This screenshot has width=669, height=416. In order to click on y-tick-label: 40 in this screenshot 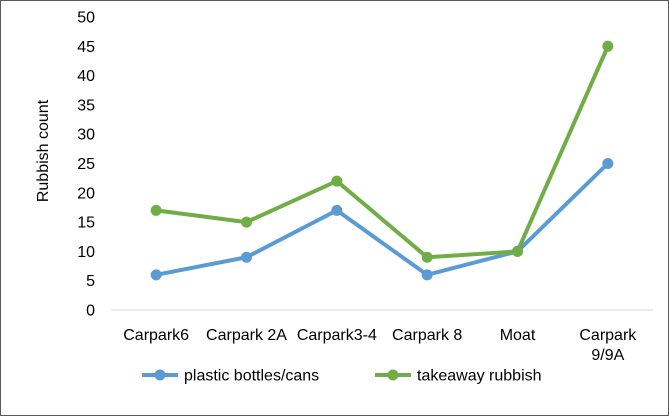, I will do `click(86, 76)`.